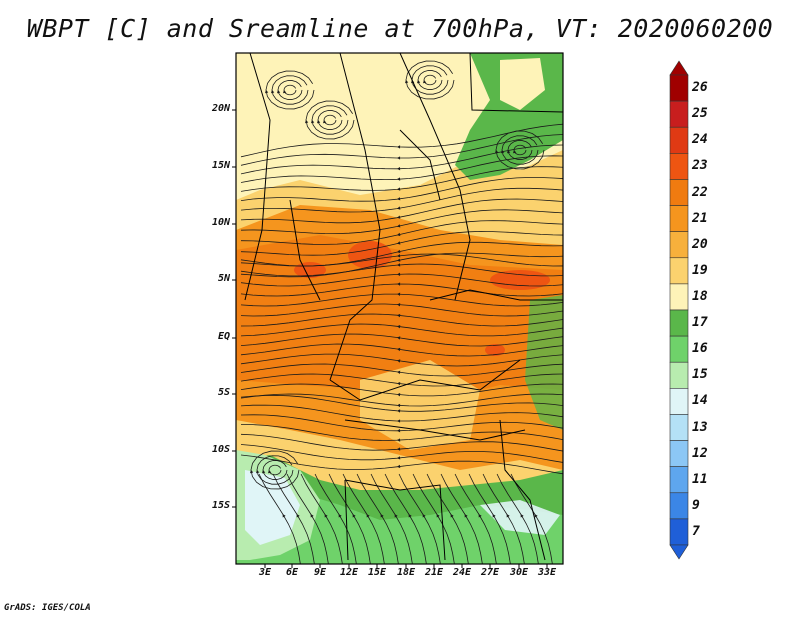  I want to click on lat-label: 15N, so click(220, 165).